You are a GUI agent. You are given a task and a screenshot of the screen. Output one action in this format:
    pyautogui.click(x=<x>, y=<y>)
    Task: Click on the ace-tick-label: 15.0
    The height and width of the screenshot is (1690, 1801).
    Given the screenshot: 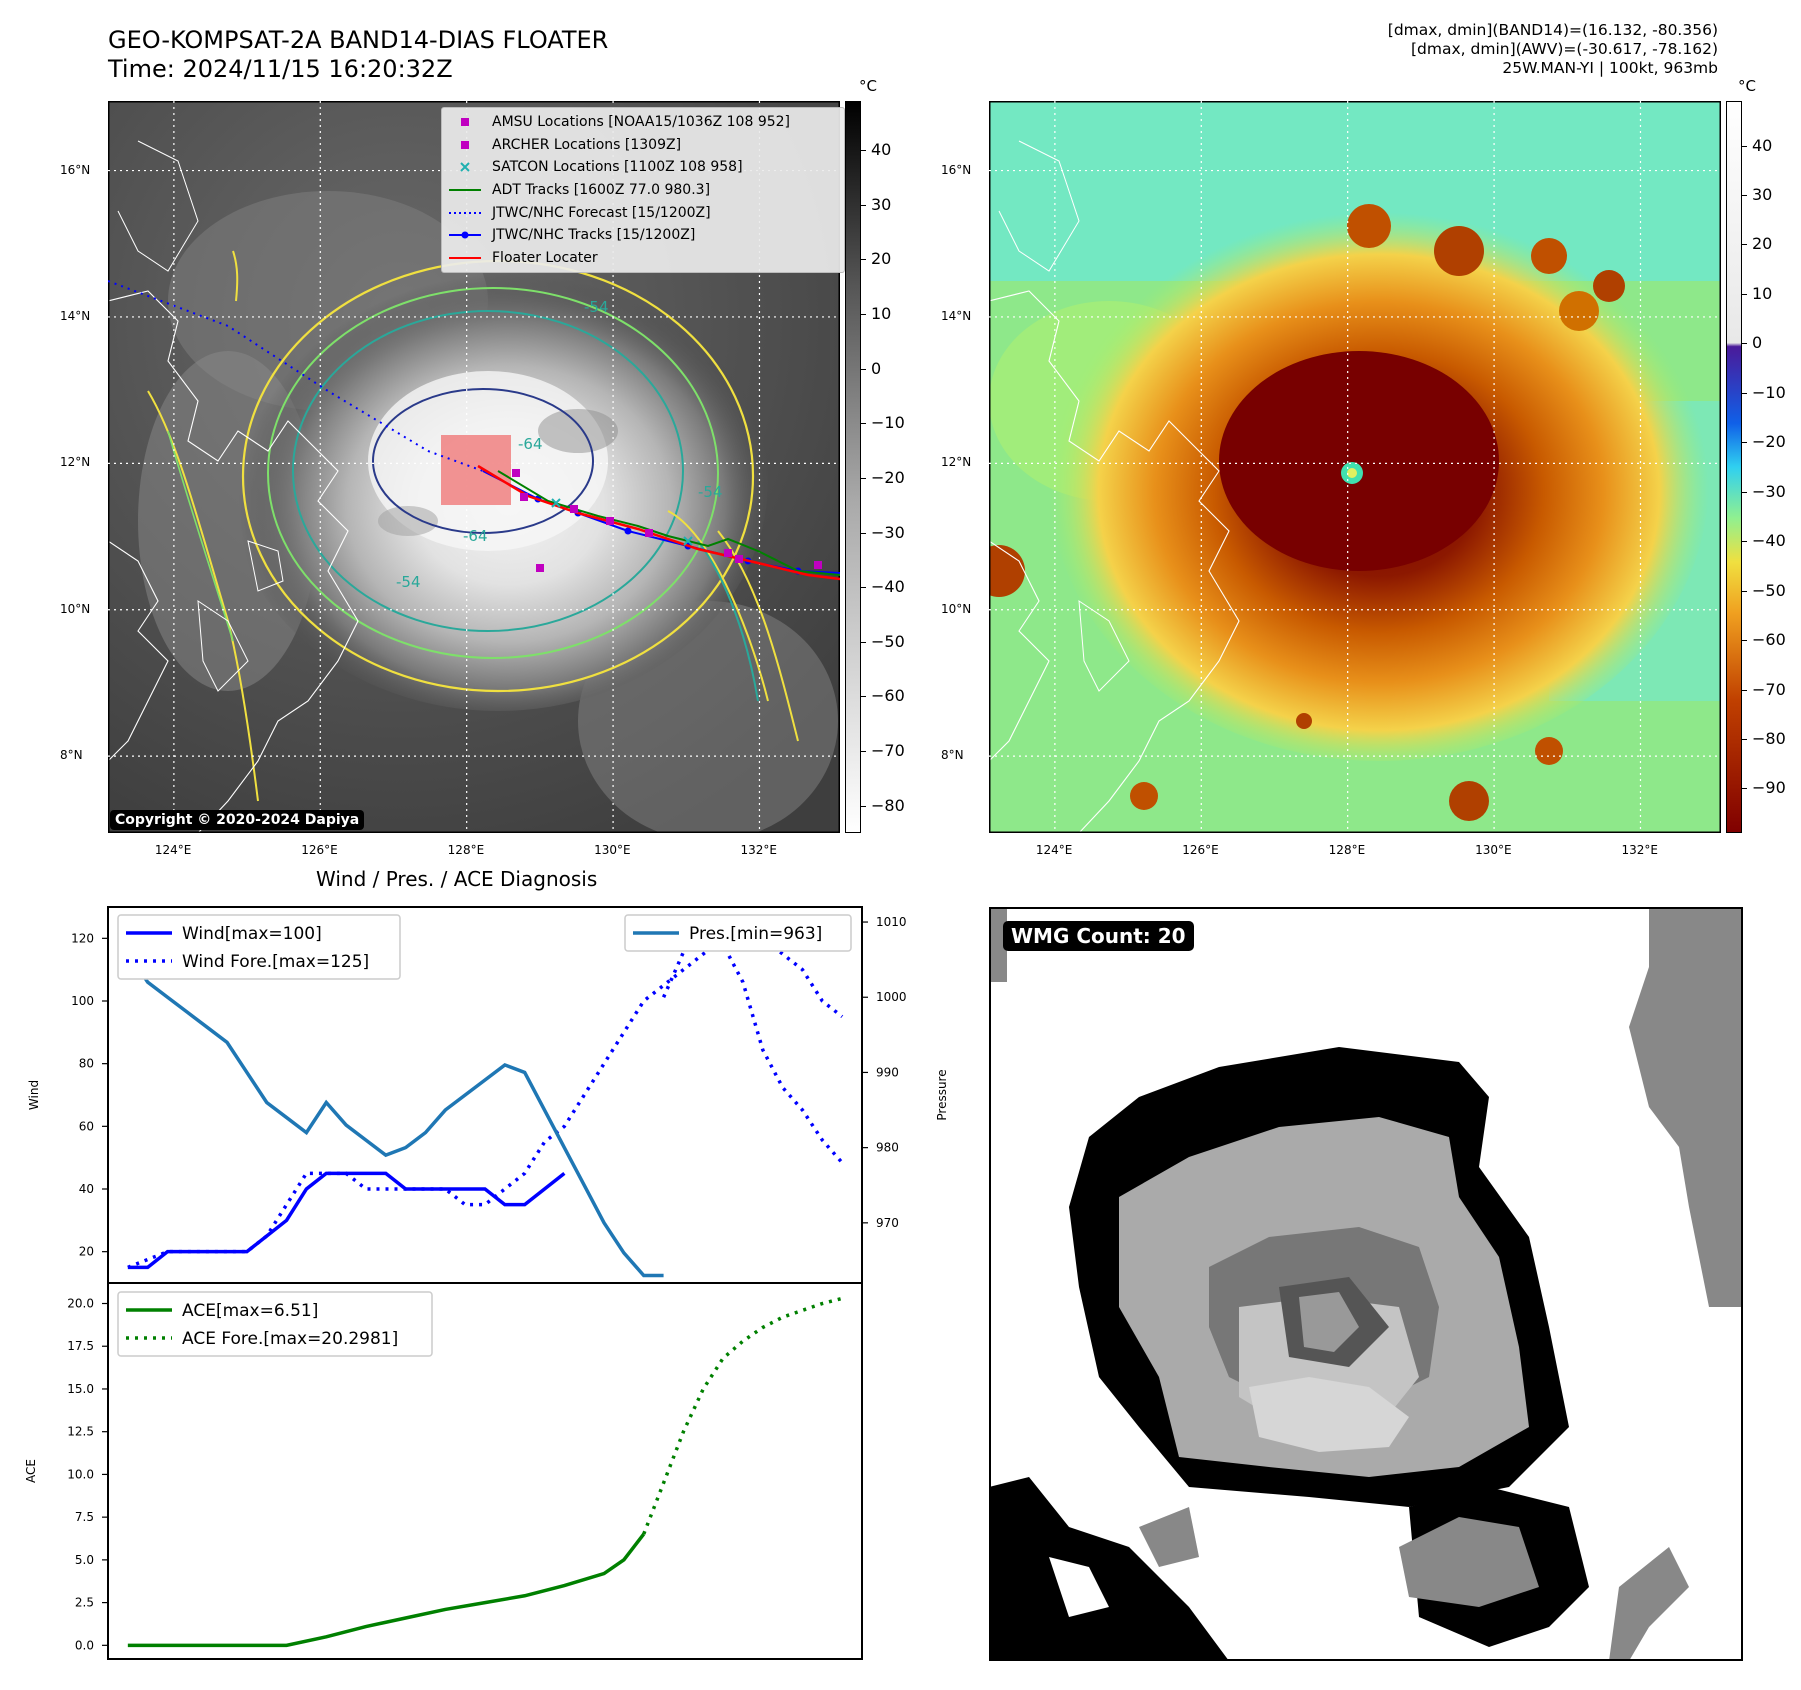 What is the action you would take?
    pyautogui.click(x=80, y=1389)
    